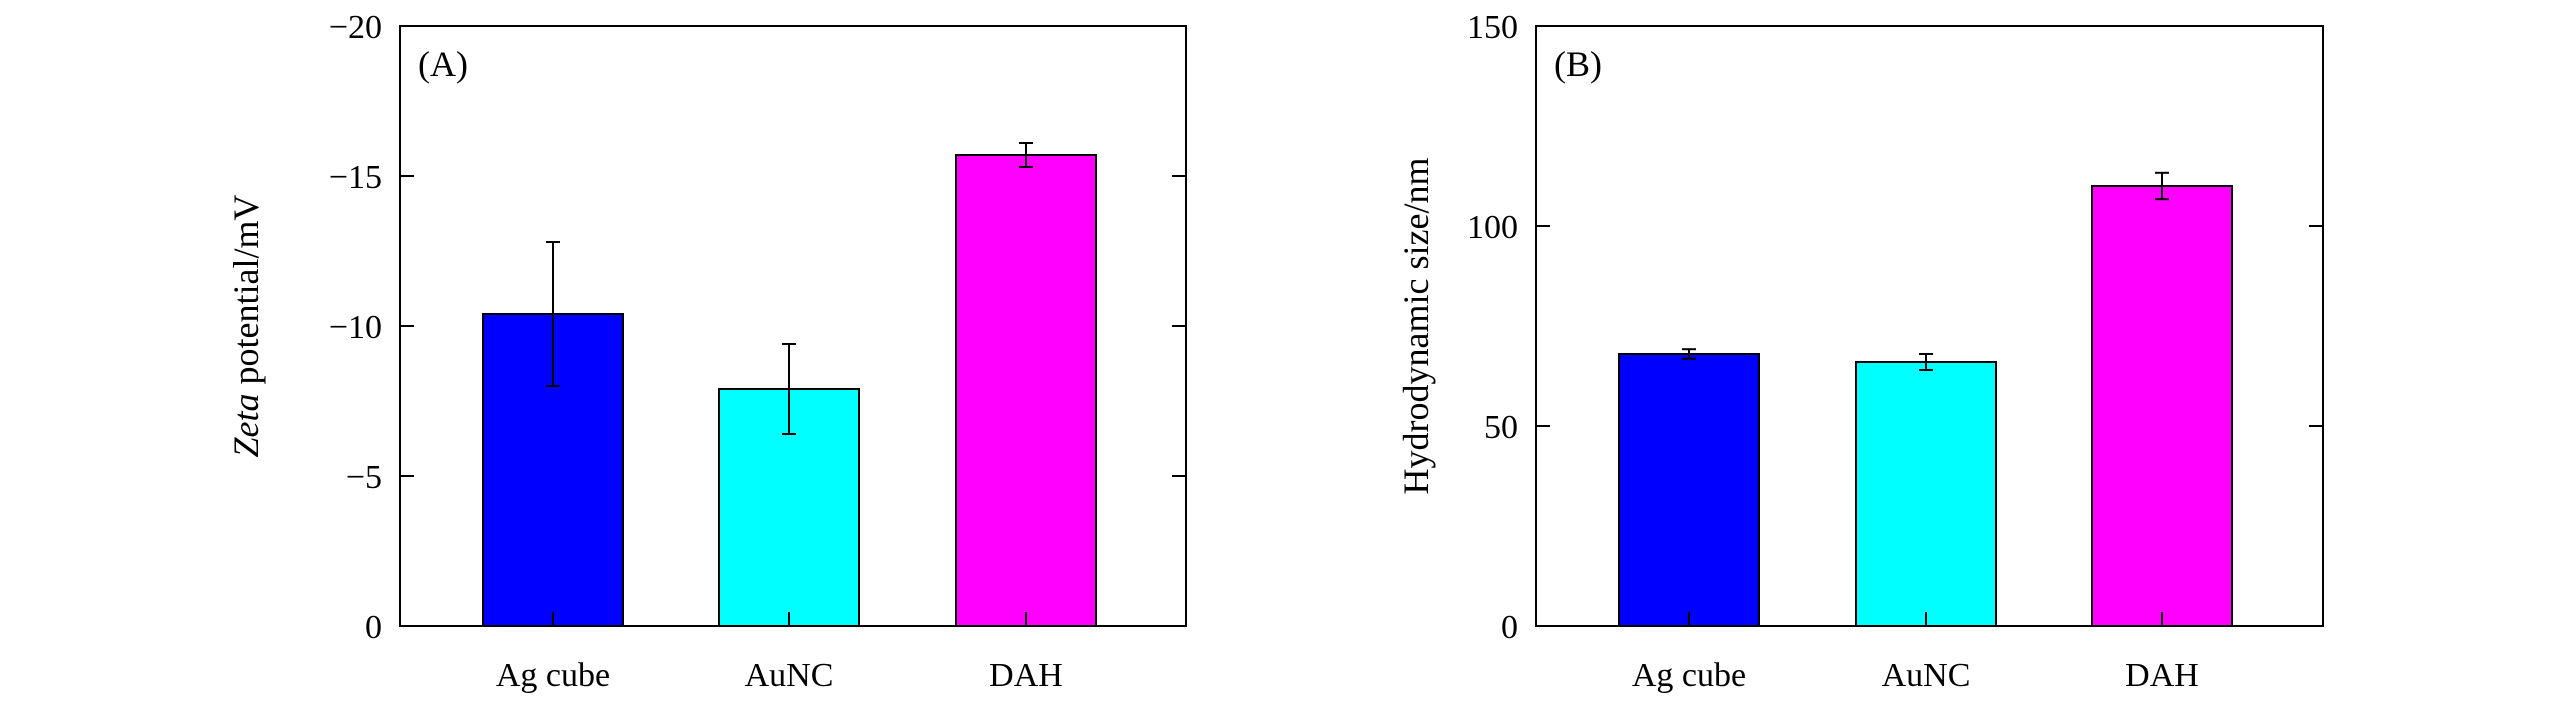  Describe the element at coordinates (1509, 627) in the screenshot. I see `panel-b-ytick-label: 0` at that location.